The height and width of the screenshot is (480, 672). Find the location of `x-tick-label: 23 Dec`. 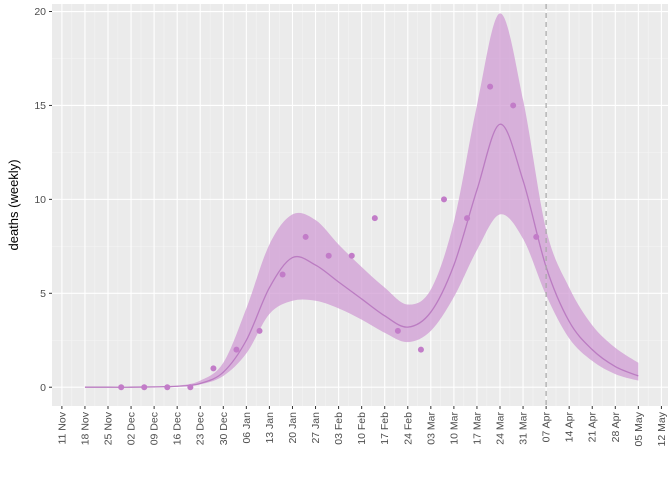

x-tick-label: 23 Dec is located at coordinates (201, 428).